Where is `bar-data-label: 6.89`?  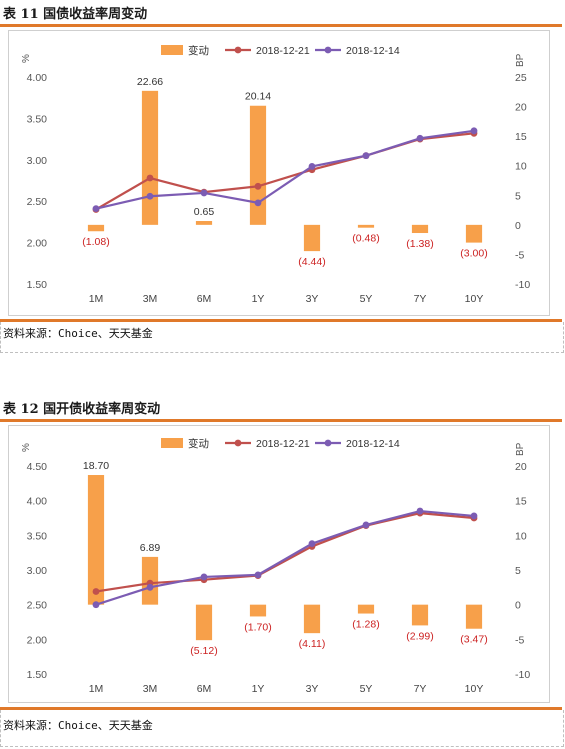
bar-data-label: 6.89 is located at coordinates (150, 548).